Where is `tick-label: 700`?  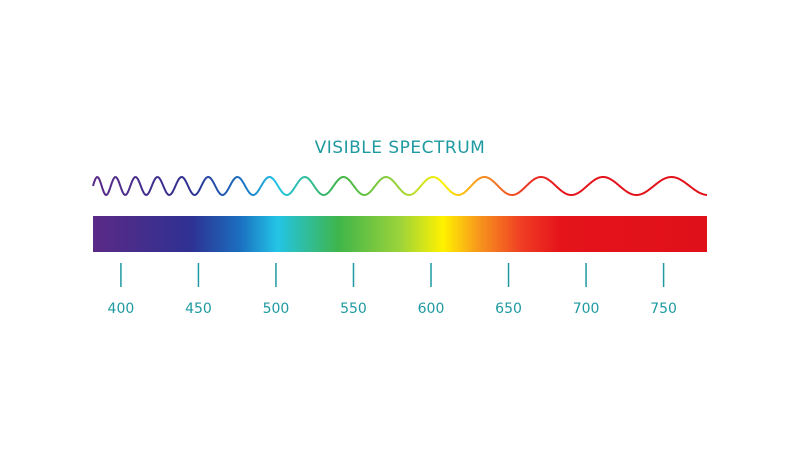 tick-label: 700 is located at coordinates (586, 309).